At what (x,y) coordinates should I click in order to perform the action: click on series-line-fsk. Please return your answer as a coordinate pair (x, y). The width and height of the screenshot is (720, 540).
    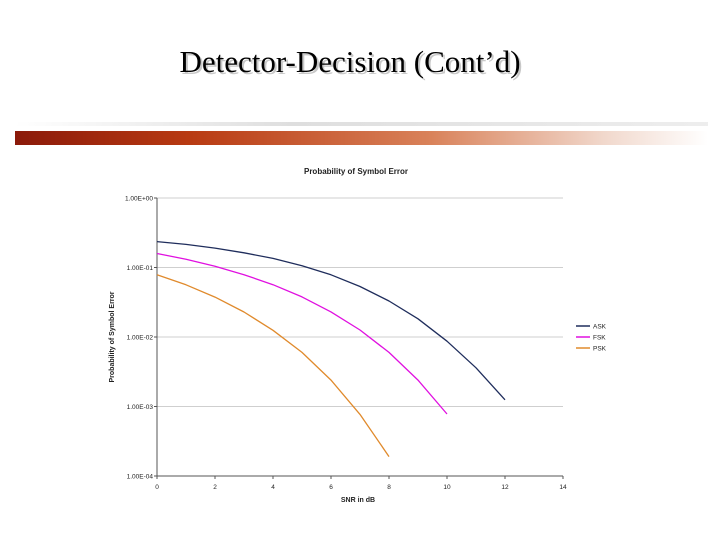
    Looking at the image, I should click on (302, 333).